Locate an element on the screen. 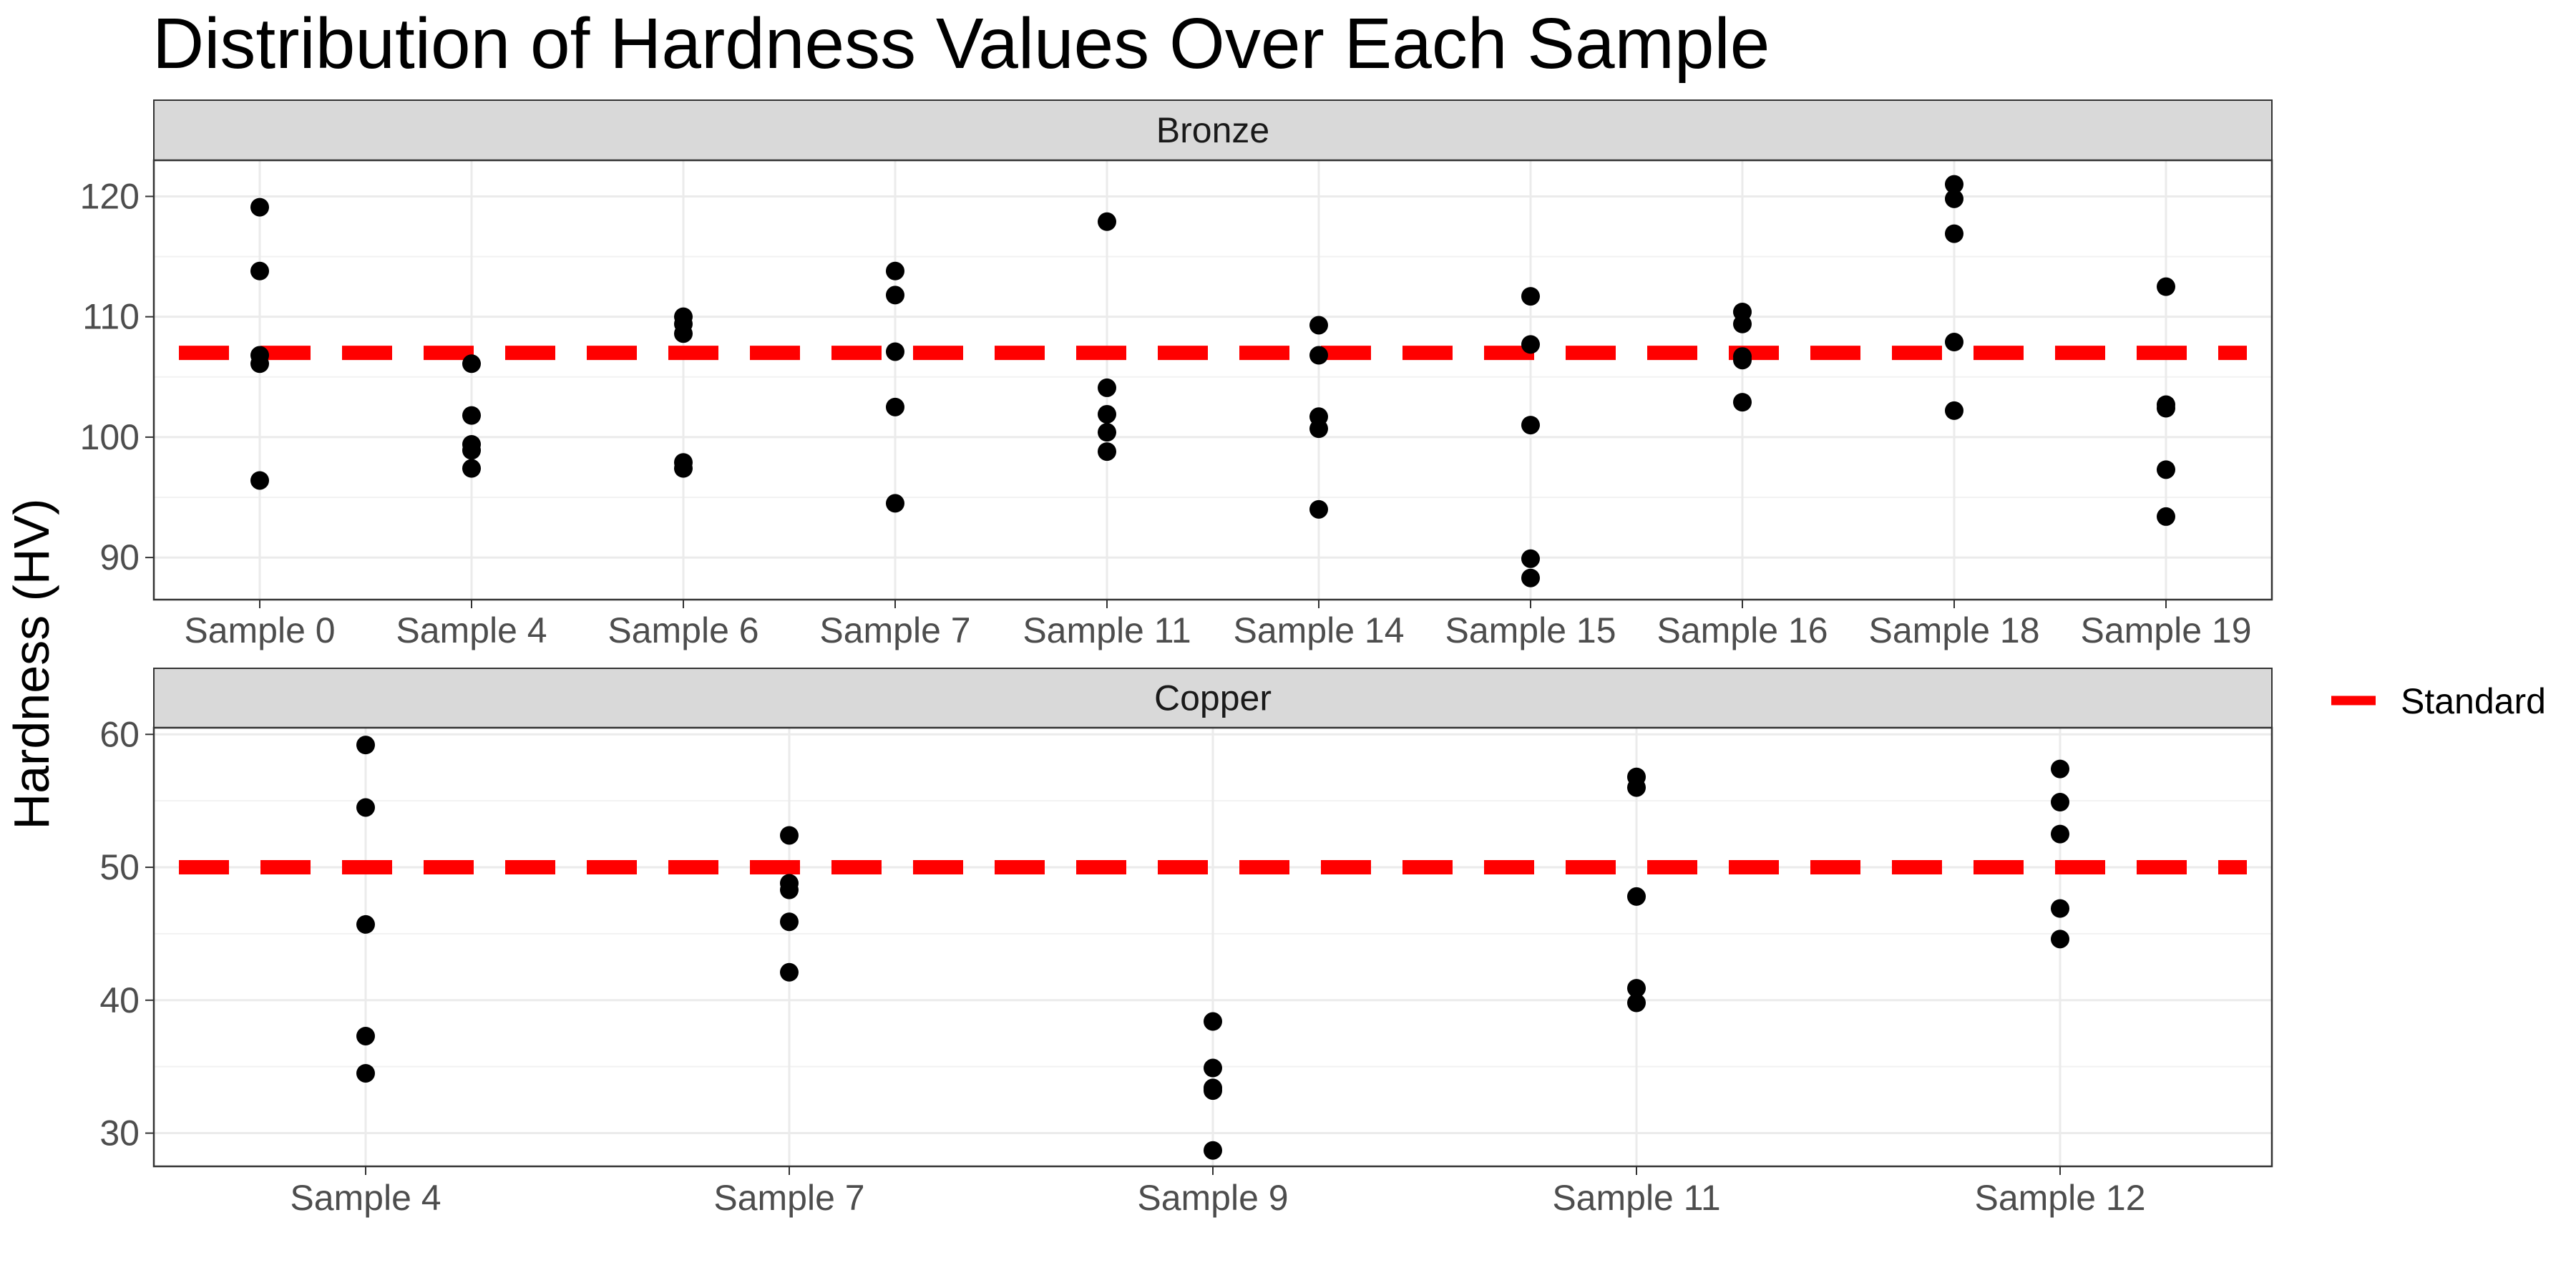  facet-strip-copper is located at coordinates (1213, 698).